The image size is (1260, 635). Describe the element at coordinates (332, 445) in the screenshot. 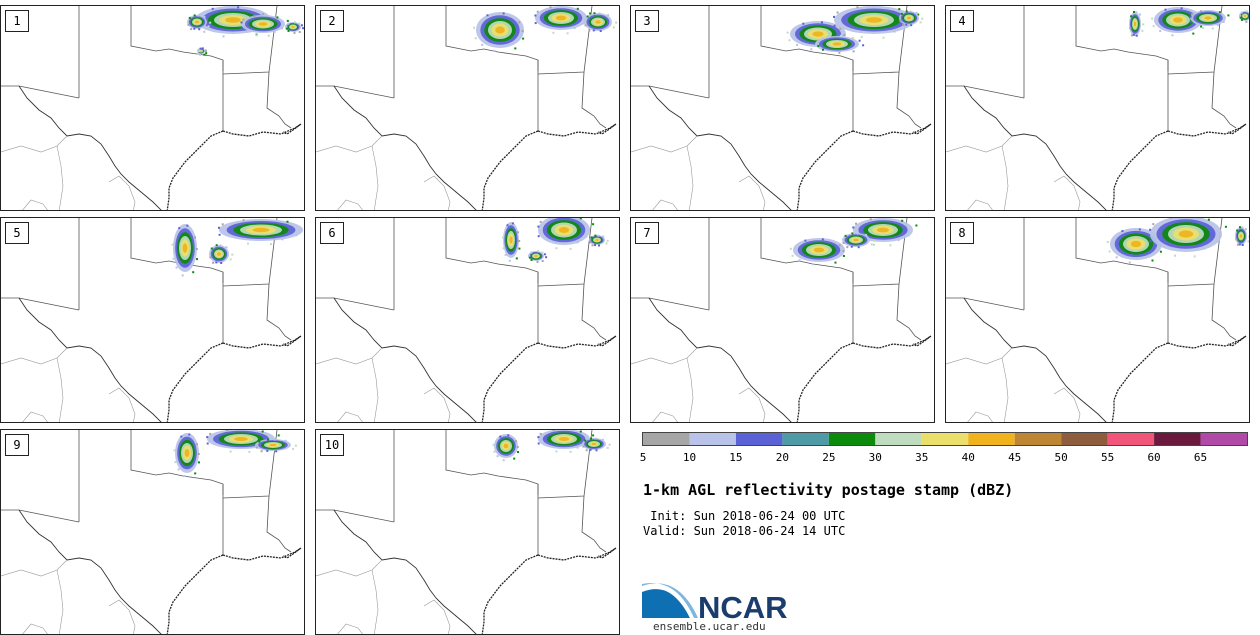

I see `panel-number: 10` at that location.